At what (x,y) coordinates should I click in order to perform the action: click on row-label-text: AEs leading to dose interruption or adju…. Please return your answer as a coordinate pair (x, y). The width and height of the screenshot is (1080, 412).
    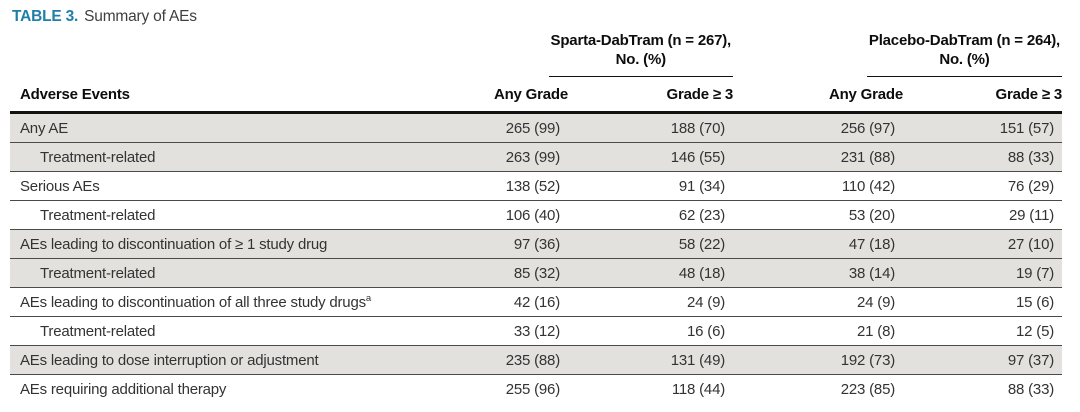
    Looking at the image, I should click on (169, 360).